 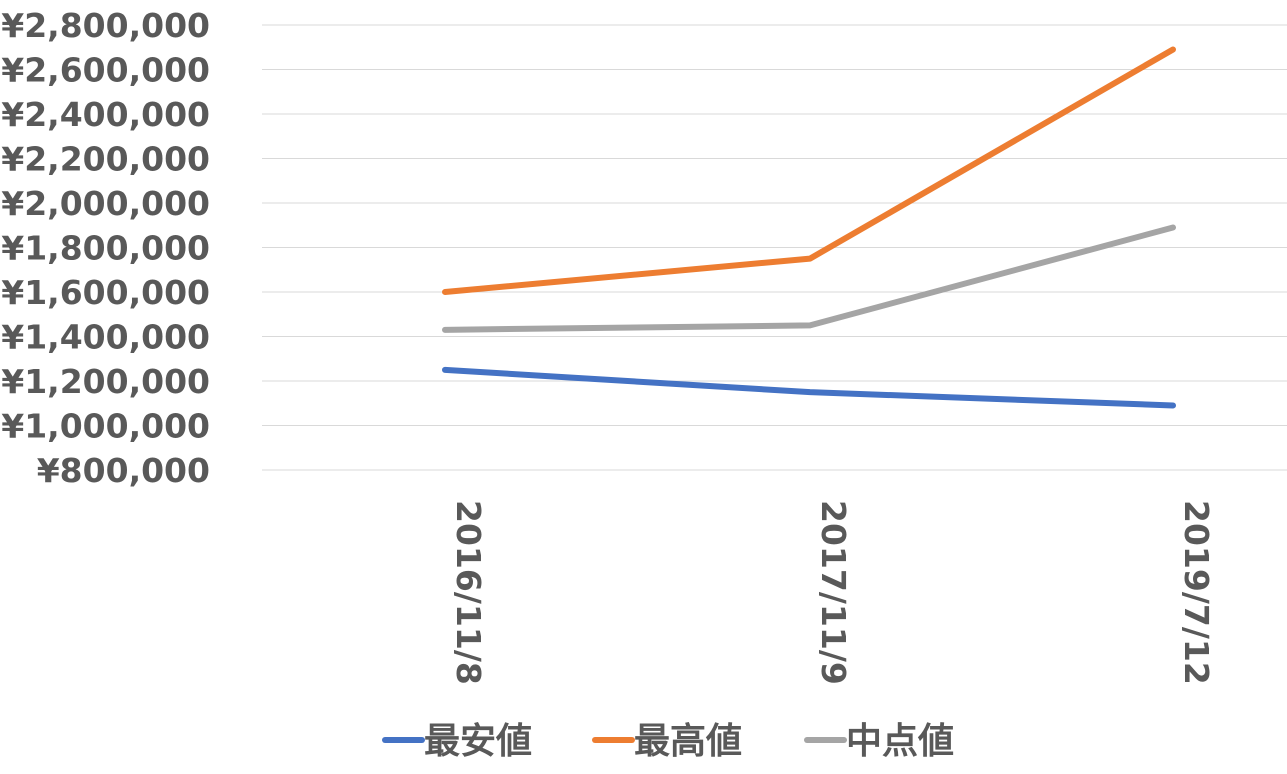 I want to click on x-axis-ticks: 2016/11/8 2017/11/9 2019/7/12, so click(x=832, y=592).